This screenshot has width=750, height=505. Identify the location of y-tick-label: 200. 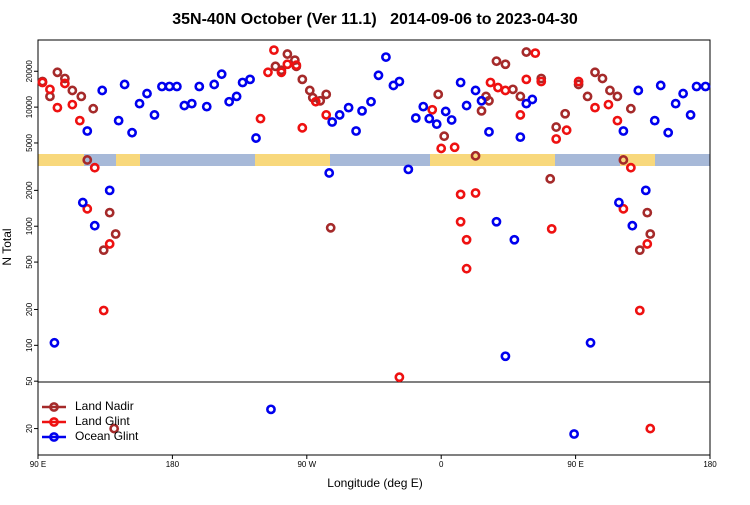
(29, 309).